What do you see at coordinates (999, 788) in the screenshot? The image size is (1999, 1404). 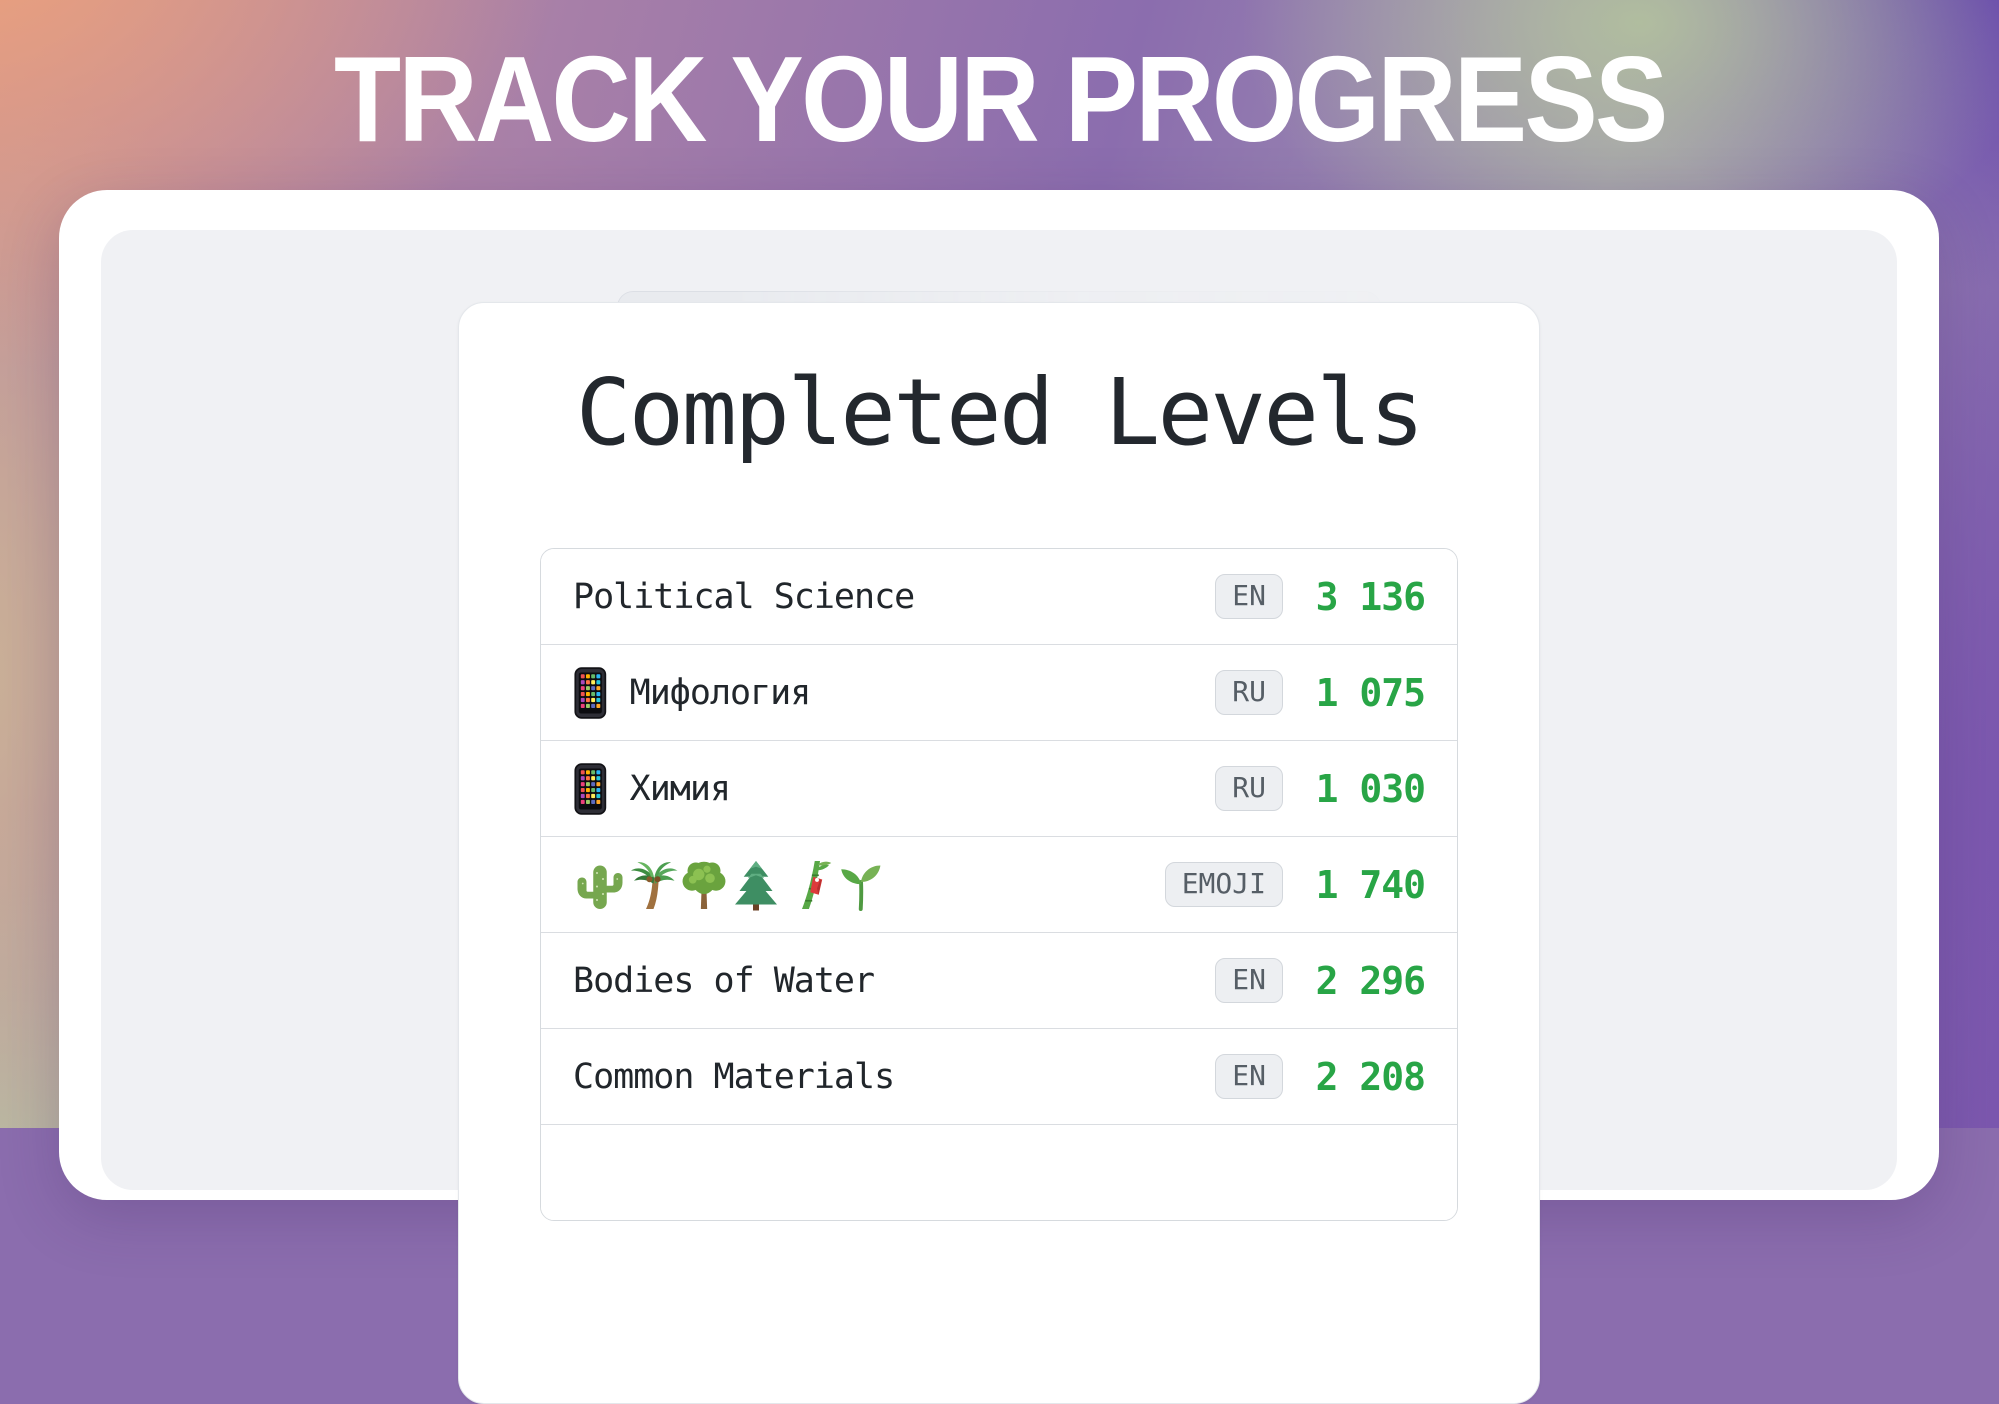 I see `level-row: Химия RU 1 030` at bounding box center [999, 788].